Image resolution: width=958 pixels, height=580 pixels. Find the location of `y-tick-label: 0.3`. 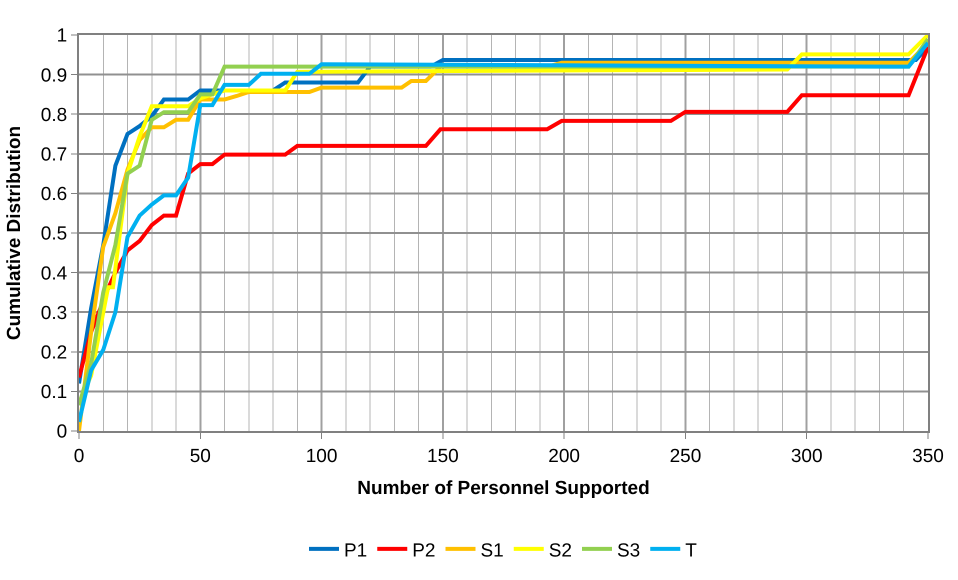

y-tick-label: 0.3 is located at coordinates (54, 313).